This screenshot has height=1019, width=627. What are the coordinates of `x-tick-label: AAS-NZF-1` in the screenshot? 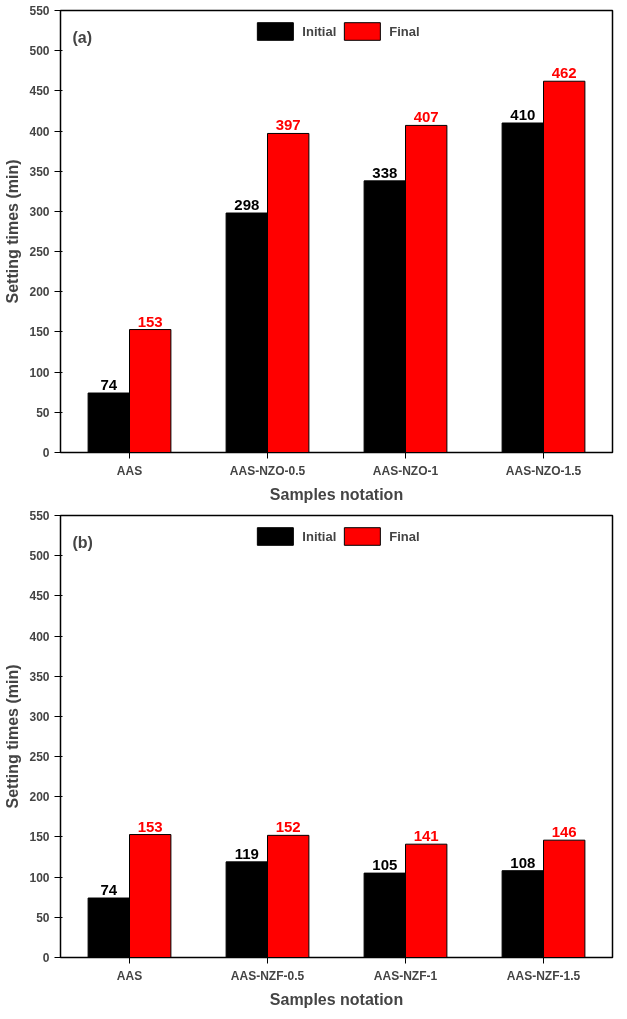 It's located at (405, 975).